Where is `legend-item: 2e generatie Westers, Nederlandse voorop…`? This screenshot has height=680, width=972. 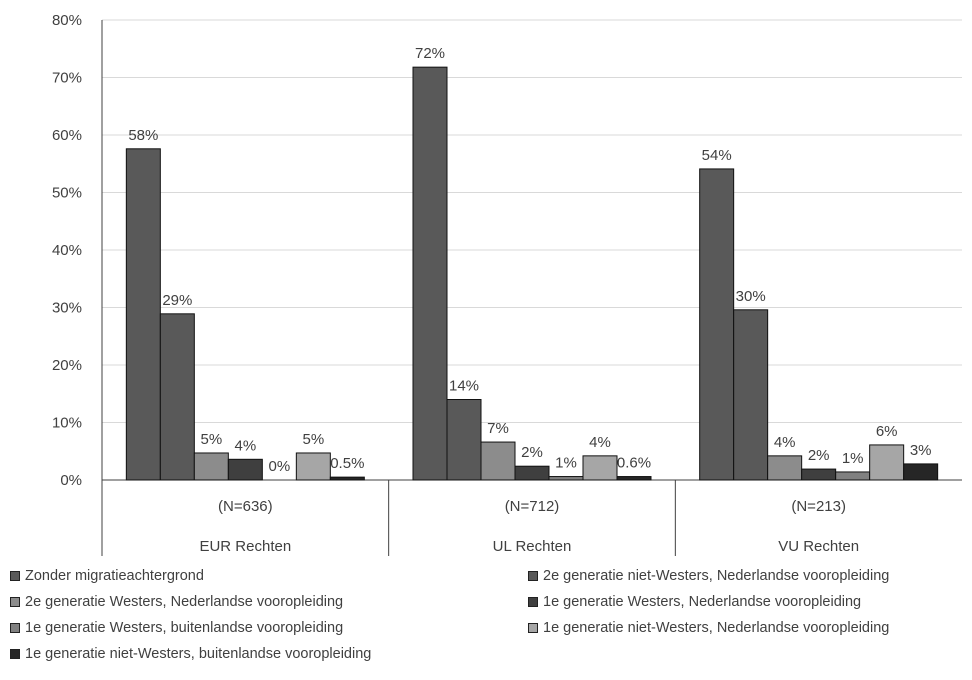 legend-item: 2e generatie Westers, Nederlandse voorop… is located at coordinates (176, 602).